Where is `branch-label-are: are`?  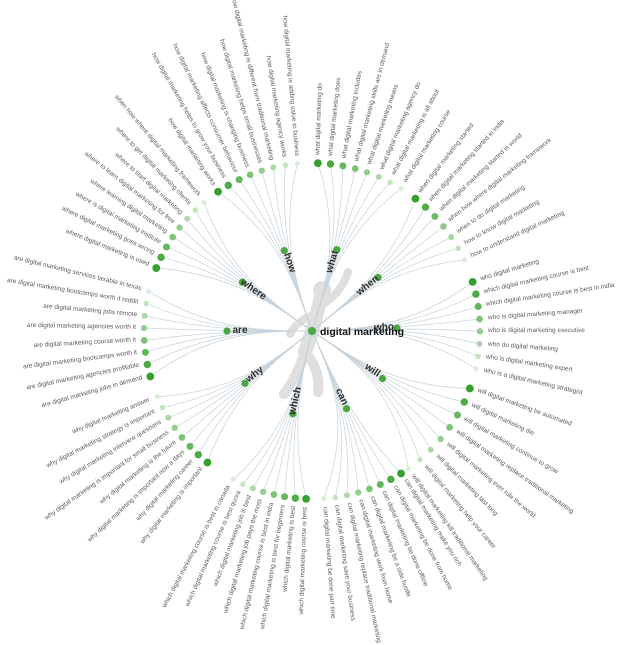 branch-label-are: are is located at coordinates (240, 330).